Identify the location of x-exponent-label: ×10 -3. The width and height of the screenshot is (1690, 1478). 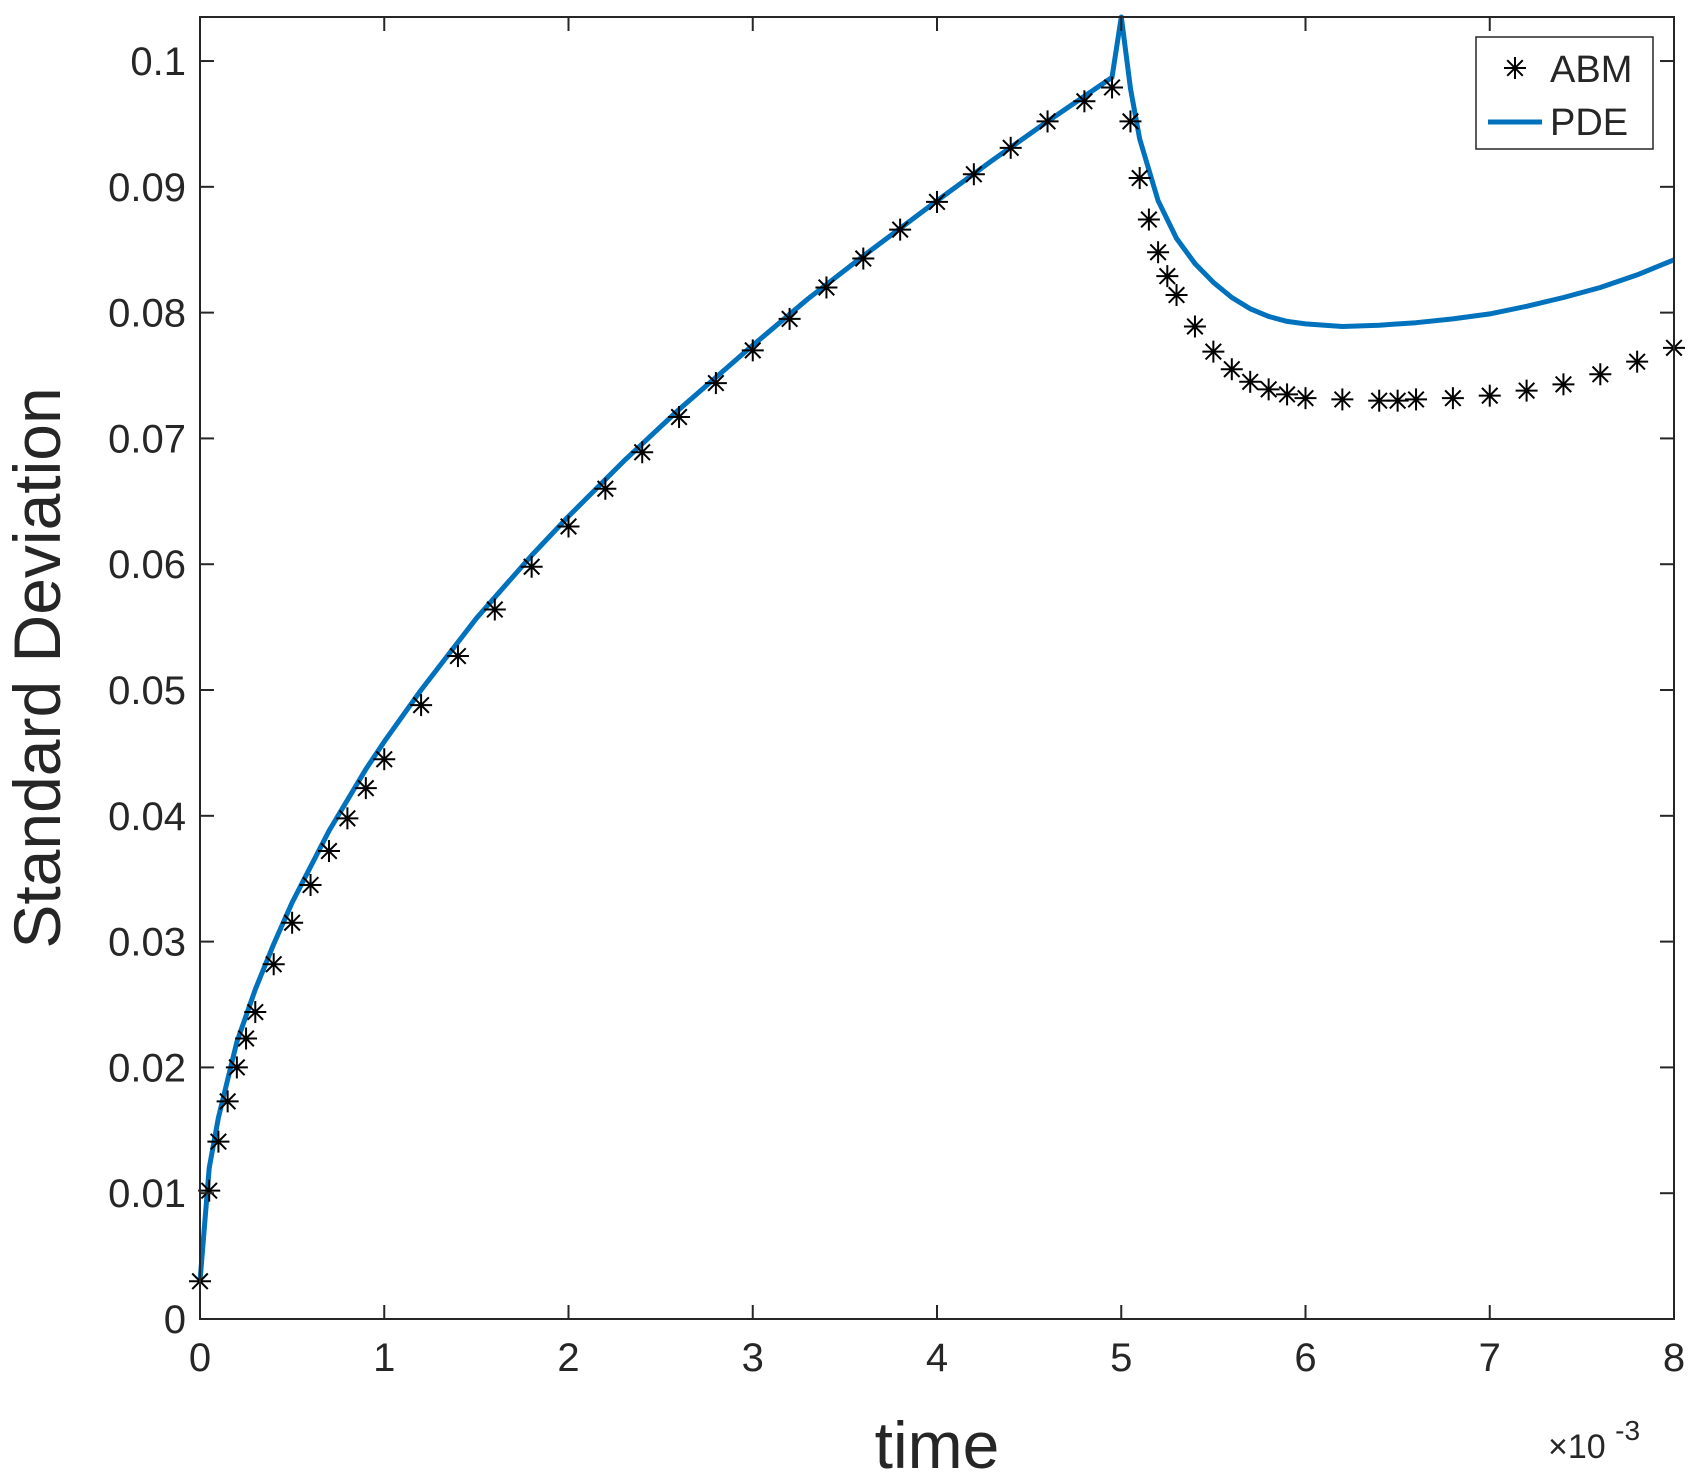
(1594, 1440).